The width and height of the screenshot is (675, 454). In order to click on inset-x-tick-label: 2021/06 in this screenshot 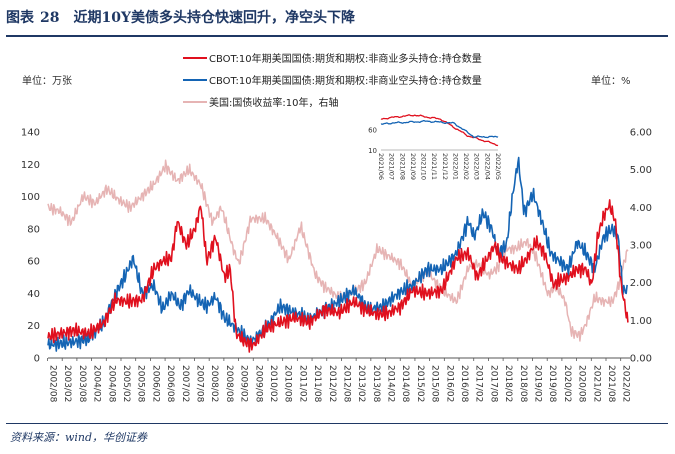, I will do `click(381, 166)`.